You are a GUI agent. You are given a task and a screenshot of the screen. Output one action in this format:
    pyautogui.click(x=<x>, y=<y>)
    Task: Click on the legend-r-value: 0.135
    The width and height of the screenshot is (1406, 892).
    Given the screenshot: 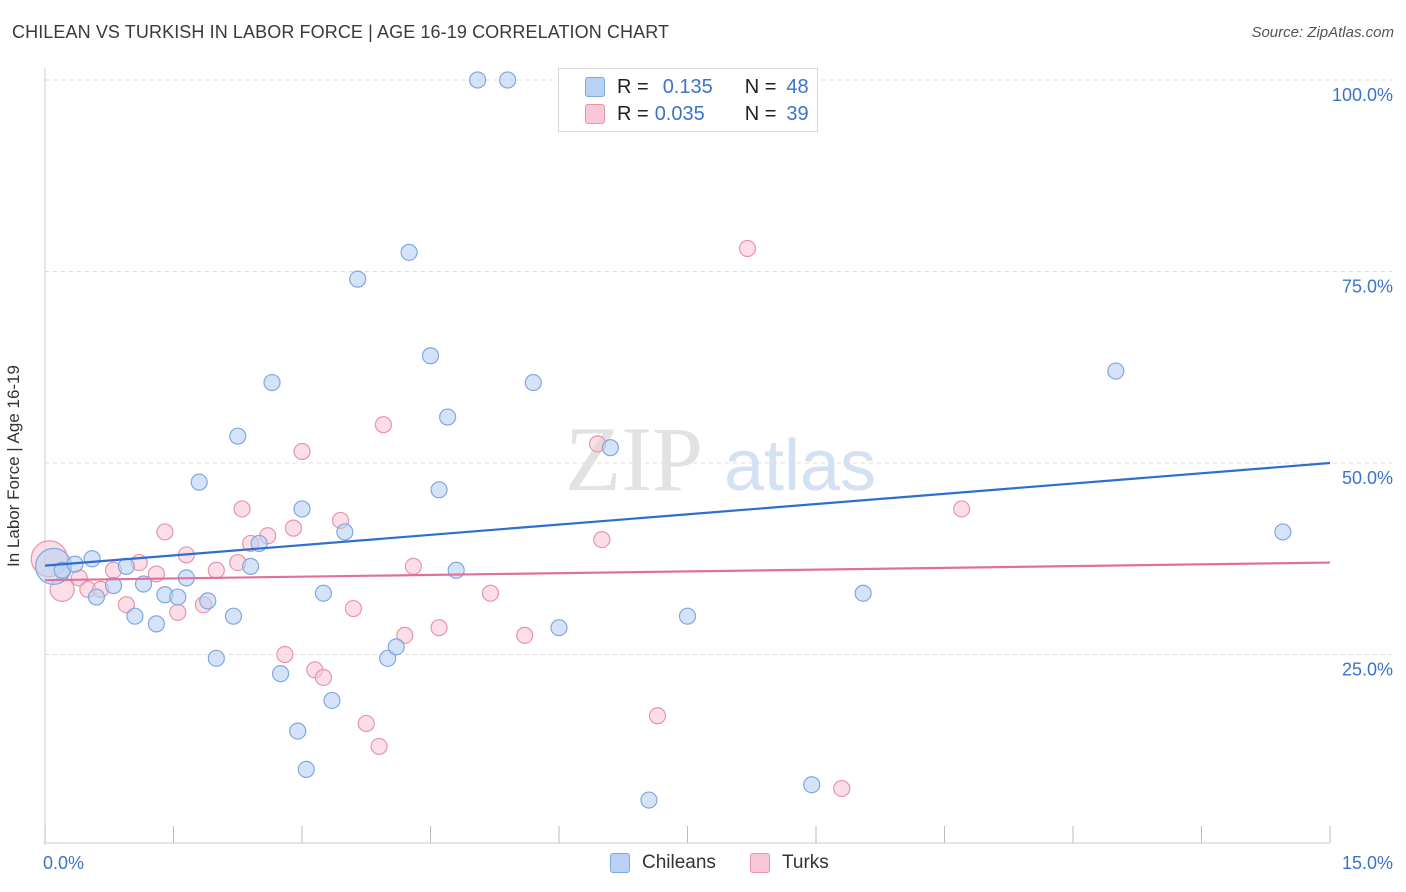 What is the action you would take?
    pyautogui.click(x=687, y=86)
    